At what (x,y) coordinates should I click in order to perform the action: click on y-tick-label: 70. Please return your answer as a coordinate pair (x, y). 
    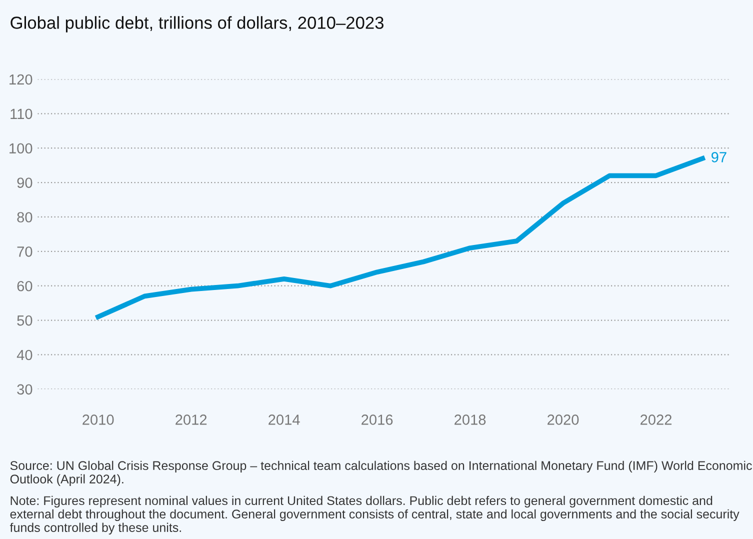
    Looking at the image, I should click on (24, 251).